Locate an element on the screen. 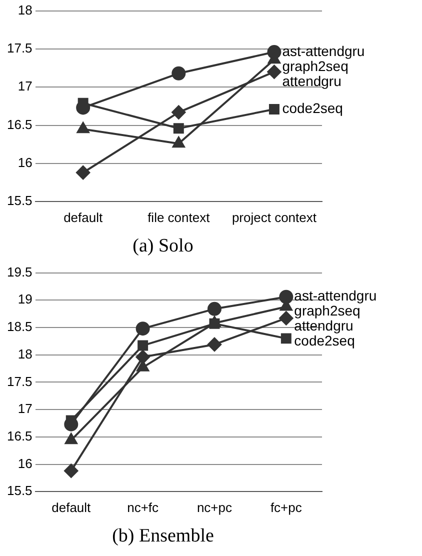 The height and width of the screenshot is (556, 422). y-tick-label: 19 is located at coordinates (25, 299).